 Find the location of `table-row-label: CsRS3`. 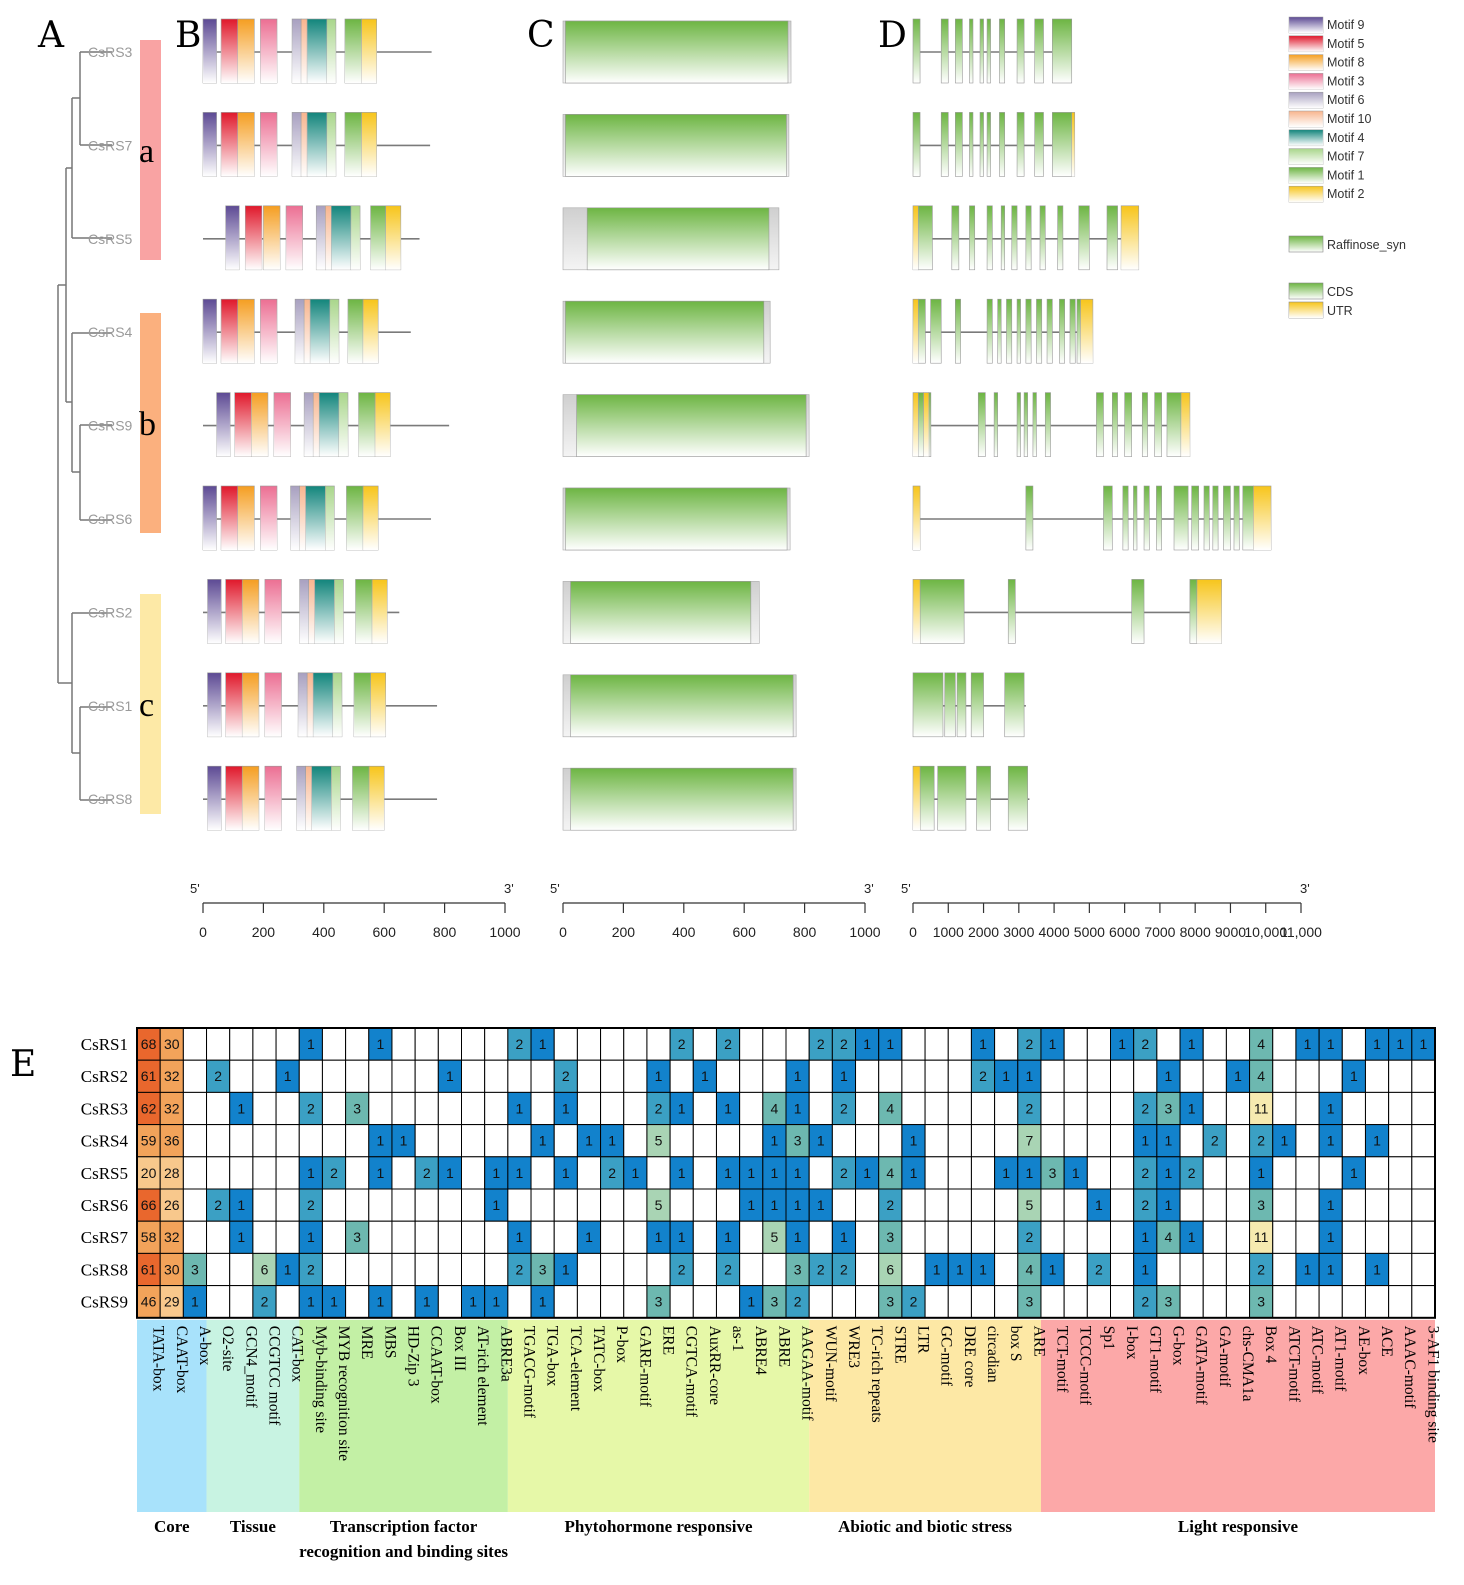

table-row-label: CsRS3 is located at coordinates (104, 1108).